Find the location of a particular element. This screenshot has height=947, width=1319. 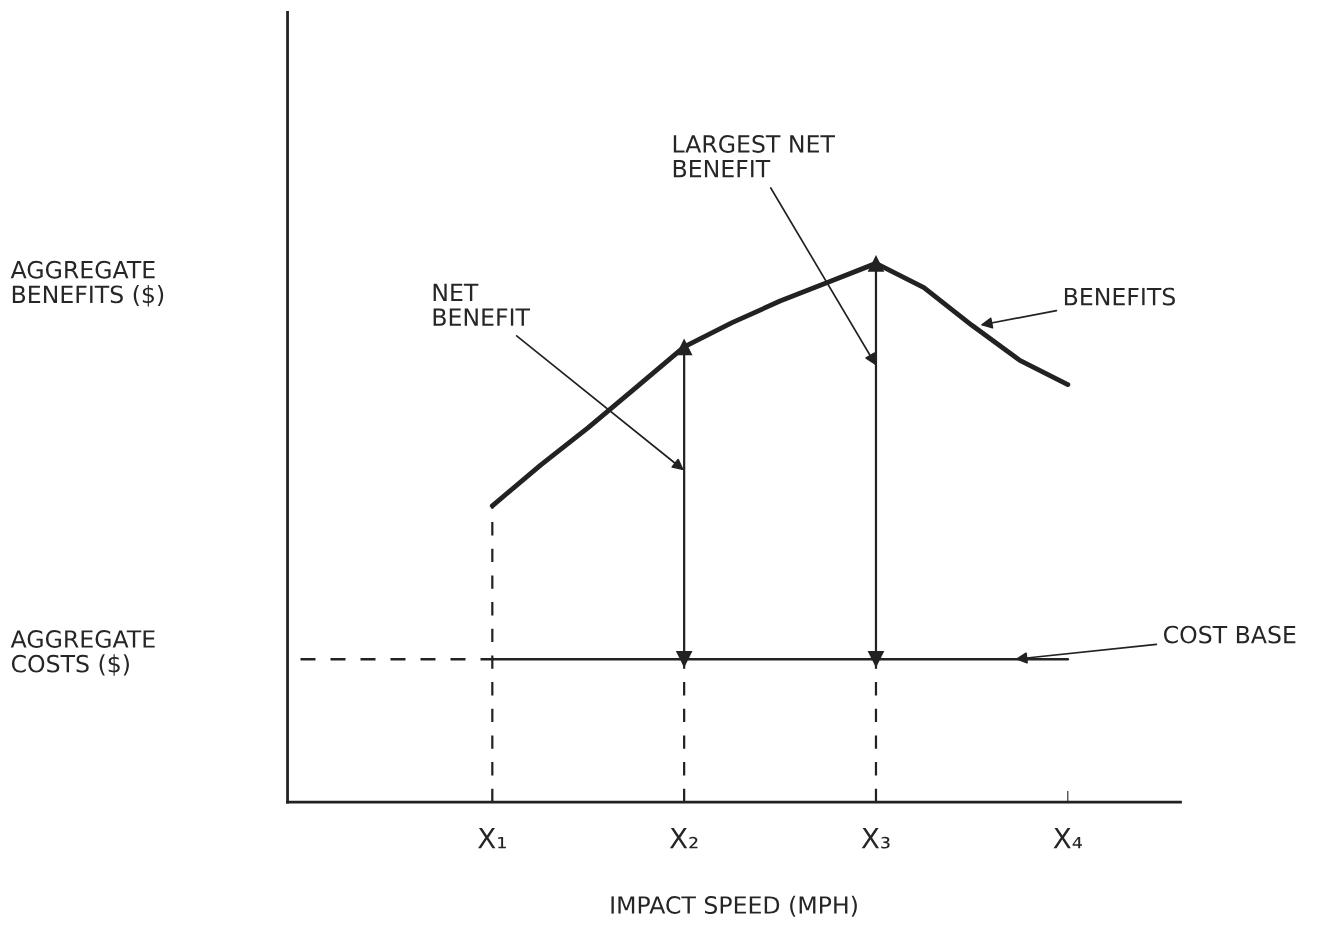

x-tick-label: X₁ is located at coordinates (492, 838).